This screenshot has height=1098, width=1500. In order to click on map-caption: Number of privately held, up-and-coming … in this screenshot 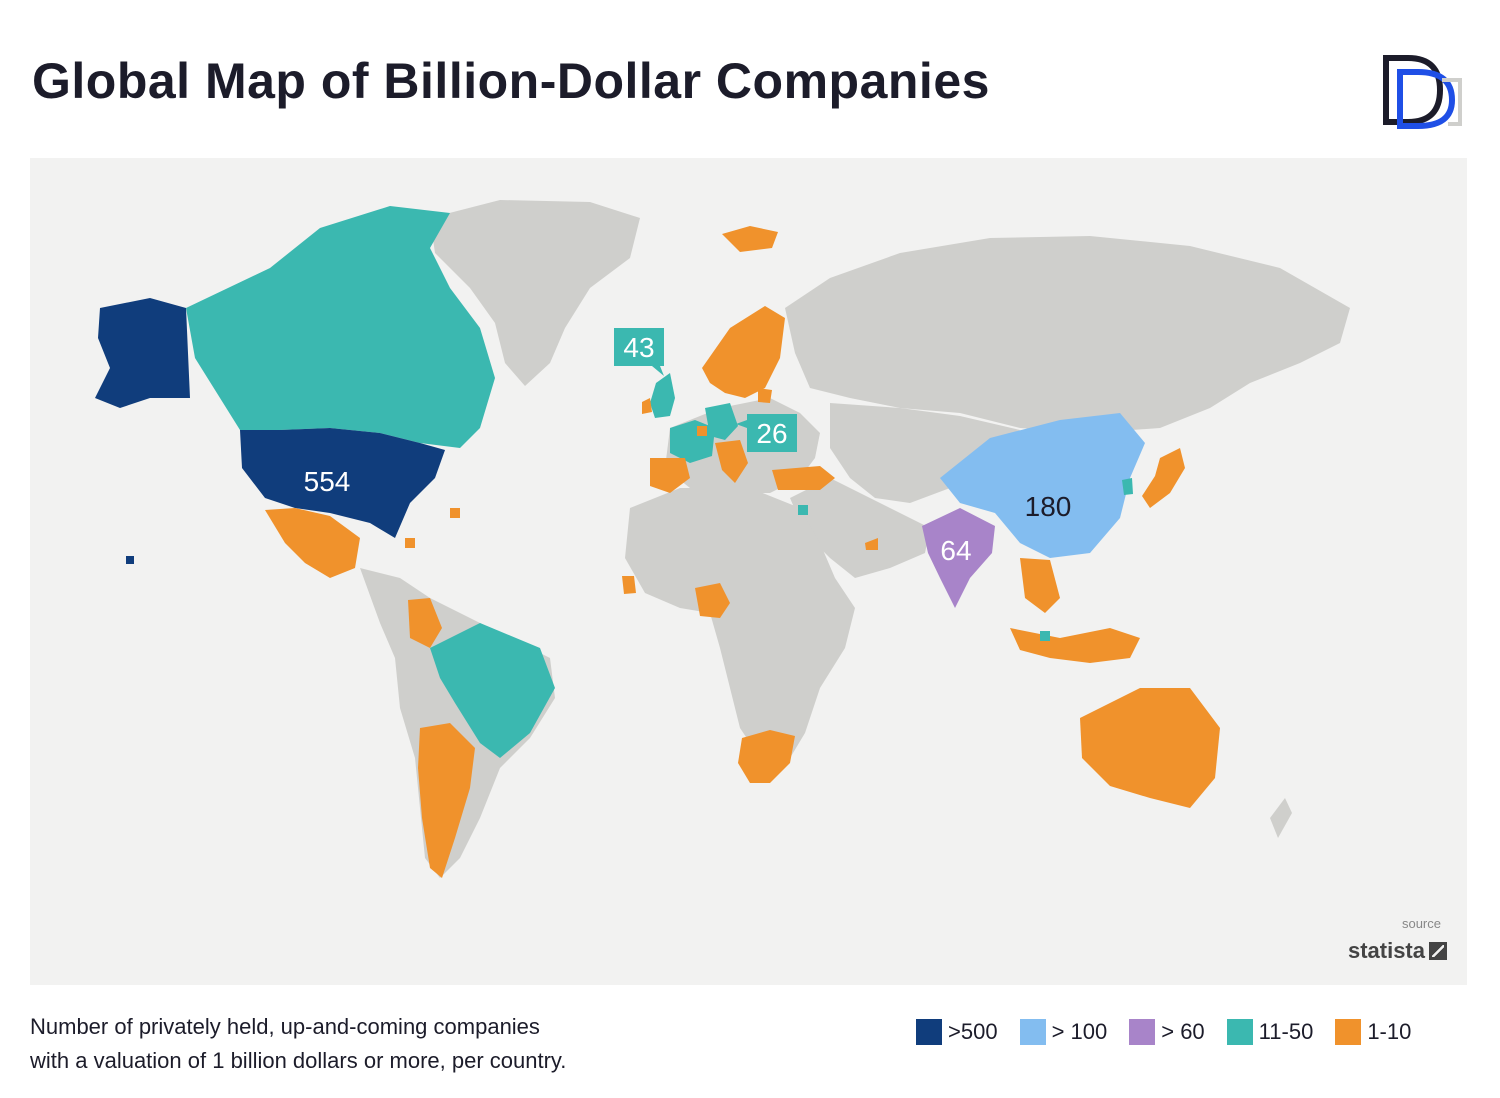, I will do `click(298, 1044)`.